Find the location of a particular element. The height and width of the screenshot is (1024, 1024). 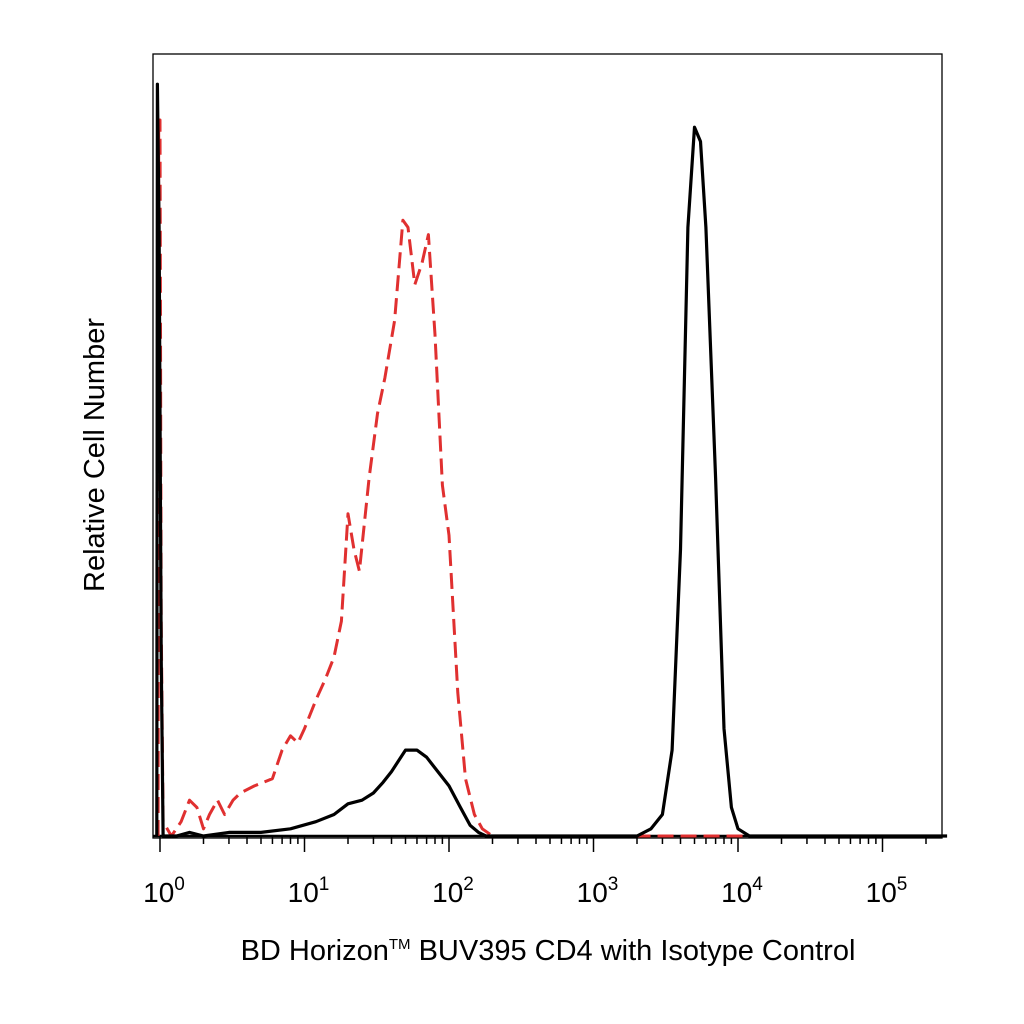

x-tick-label: 10¹ is located at coordinates (309, 891).